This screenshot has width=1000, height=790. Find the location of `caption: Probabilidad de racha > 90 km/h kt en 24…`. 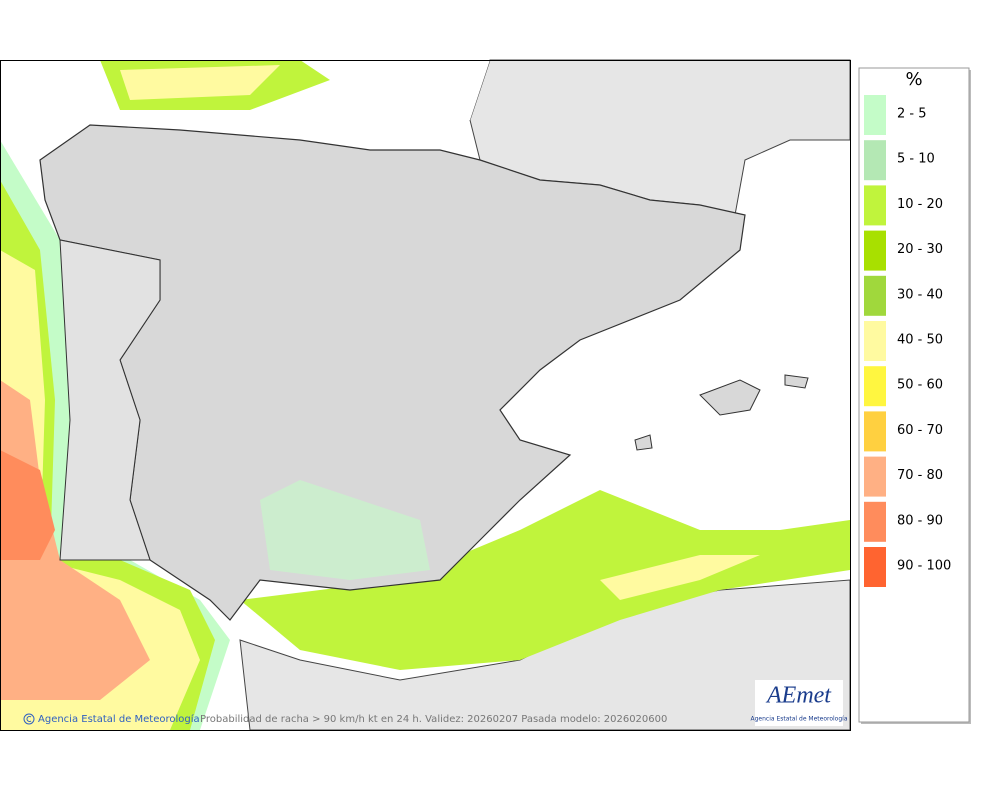

caption: Probabilidad de racha > 90 km/h kt en 24… is located at coordinates (433, 719).